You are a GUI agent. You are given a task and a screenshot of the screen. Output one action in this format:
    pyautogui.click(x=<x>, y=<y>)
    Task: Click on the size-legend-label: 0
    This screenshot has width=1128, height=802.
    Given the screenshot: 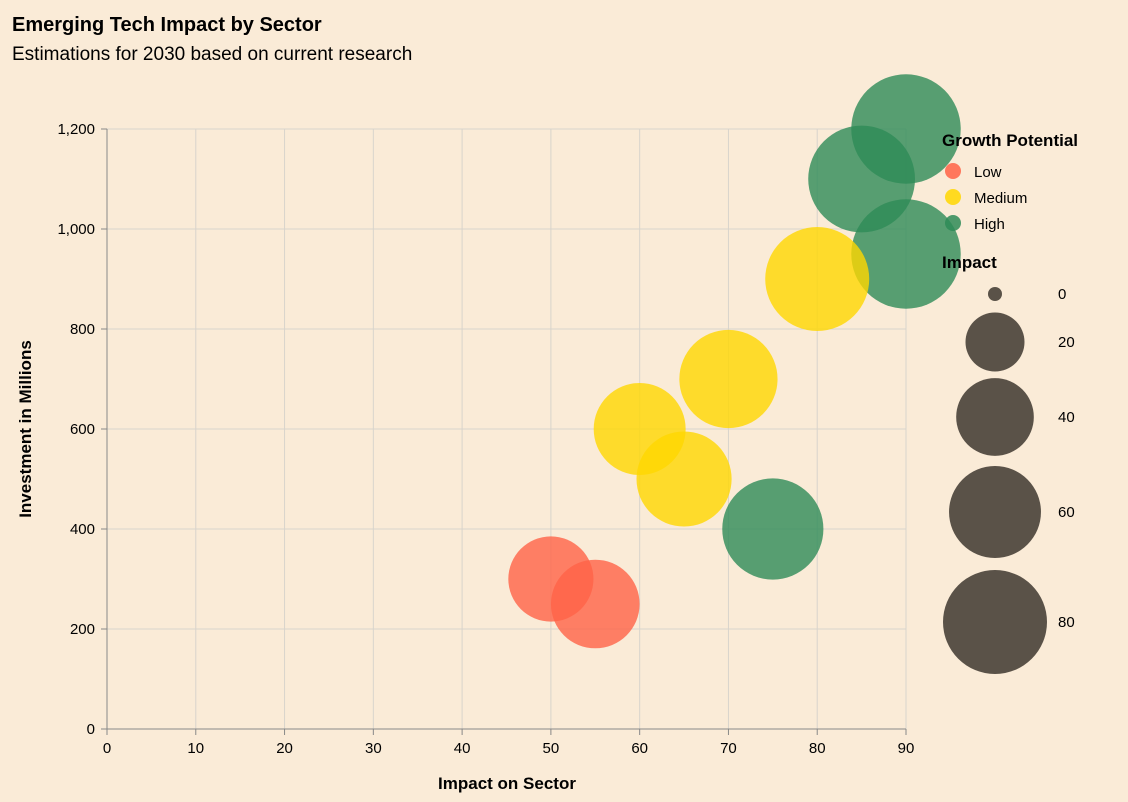 What is the action you would take?
    pyautogui.click(x=1062, y=294)
    